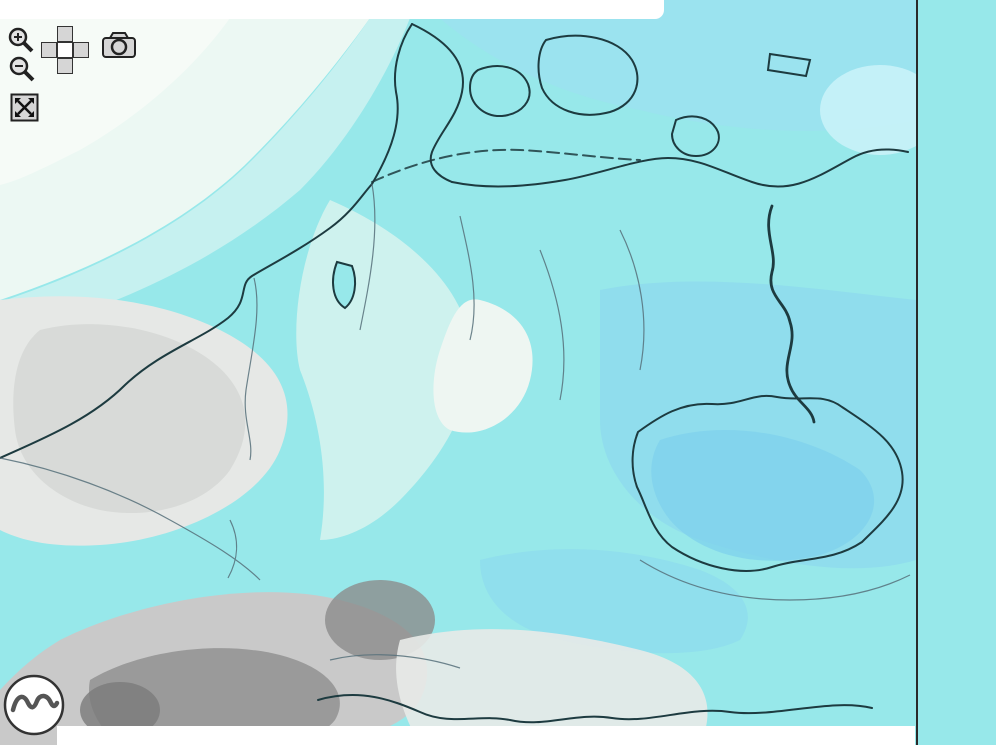 The image size is (996, 745). What do you see at coordinates (22, 41) in the screenshot?
I see `zoom-in-button` at bounding box center [22, 41].